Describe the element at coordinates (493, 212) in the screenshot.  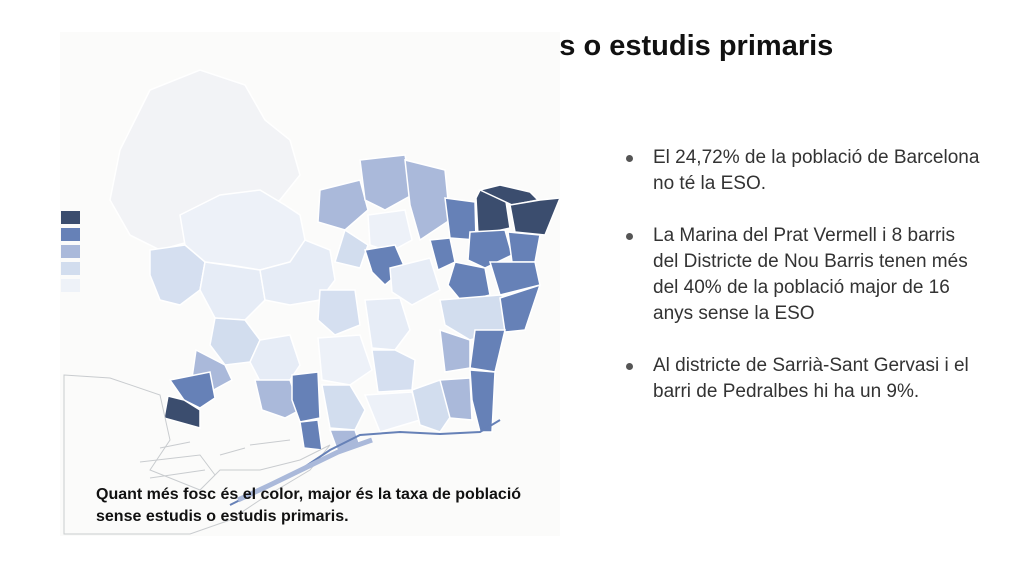
I see `district-verdun` at that location.